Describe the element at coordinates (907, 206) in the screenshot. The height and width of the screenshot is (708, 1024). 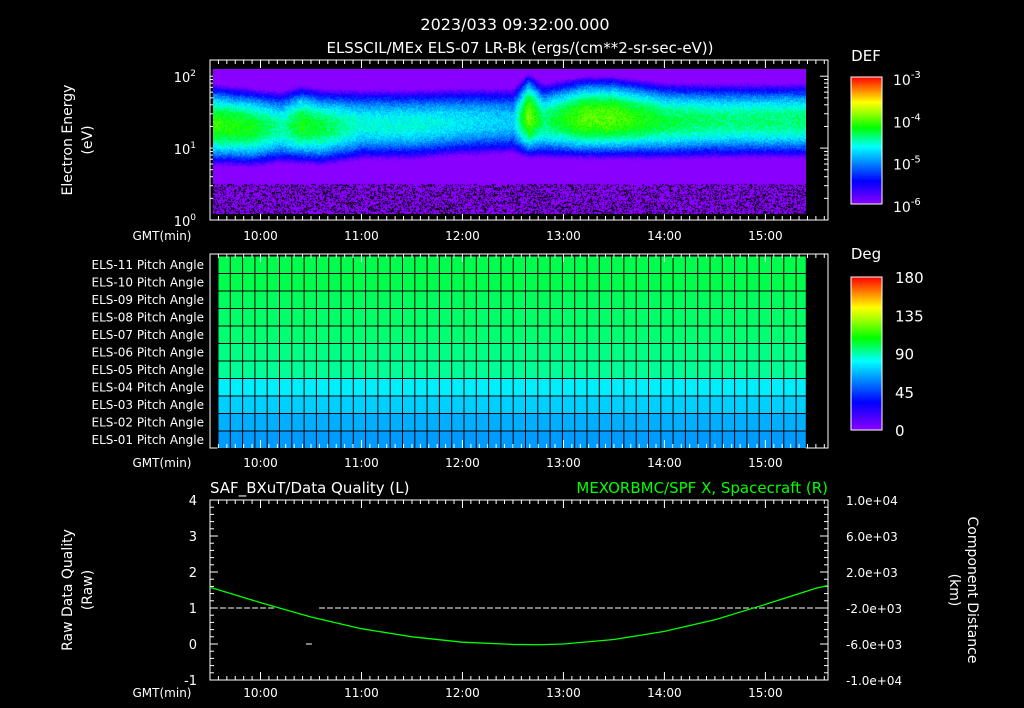
I see `colorbar-tick-label: 10-6` at that location.